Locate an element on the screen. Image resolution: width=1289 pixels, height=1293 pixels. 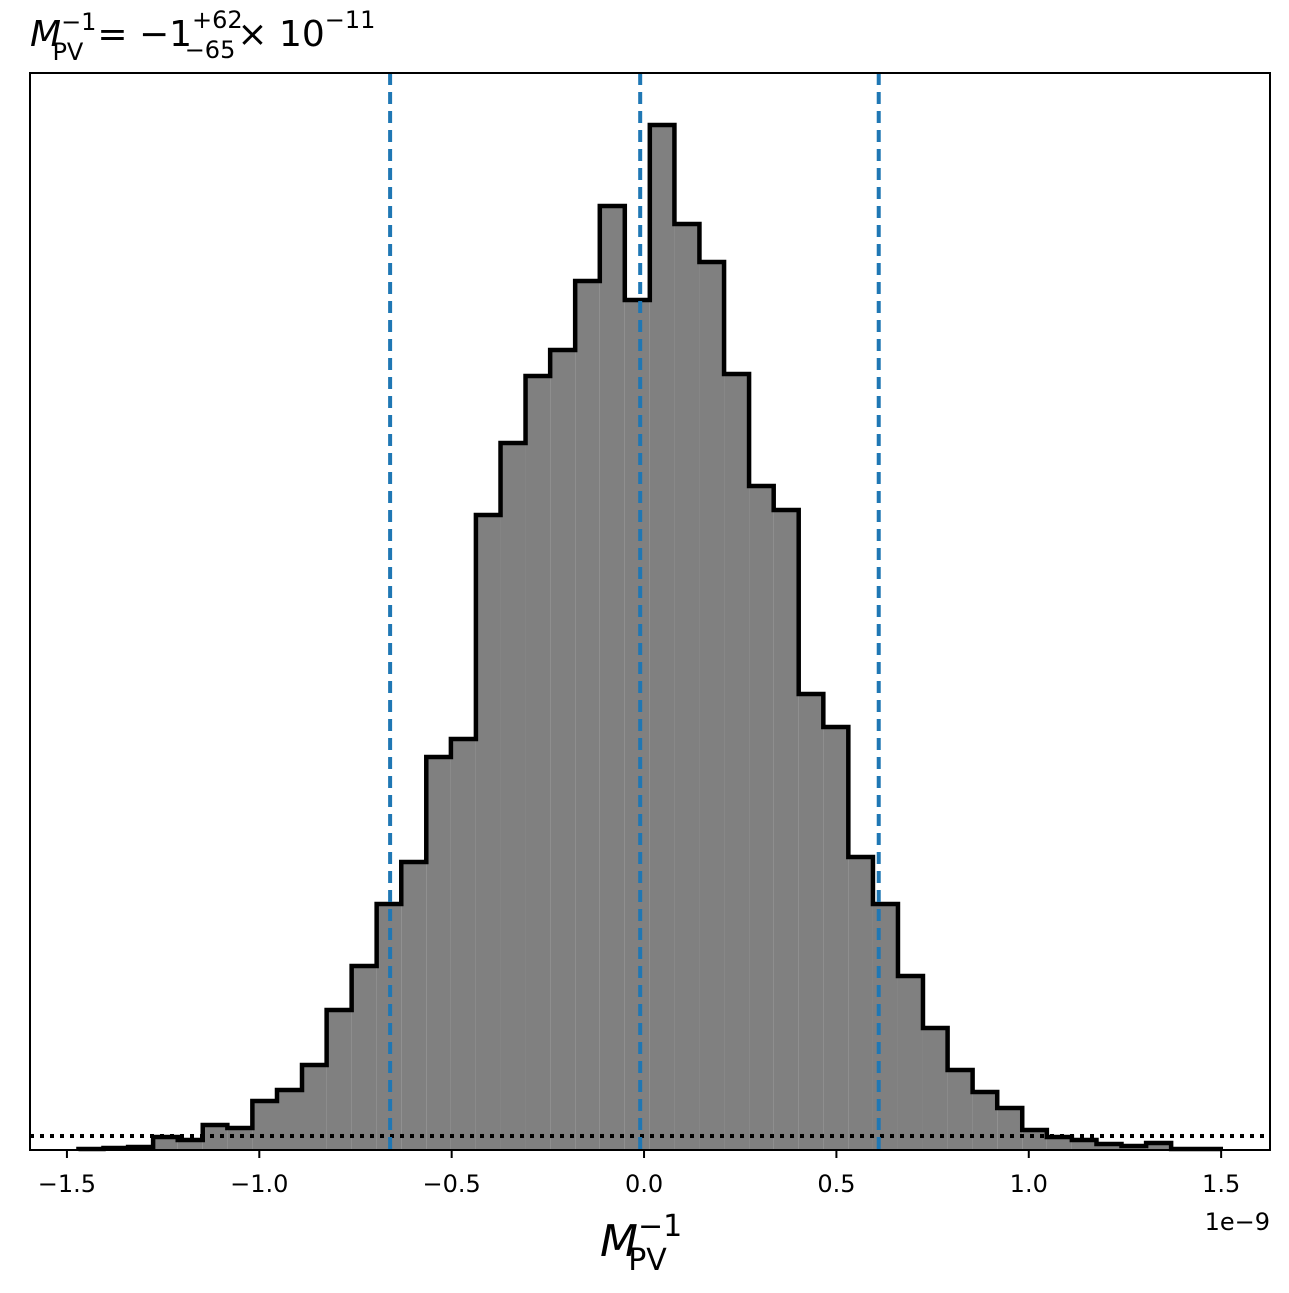
x-tick-label: 1.0 is located at coordinates (1029, 1184).